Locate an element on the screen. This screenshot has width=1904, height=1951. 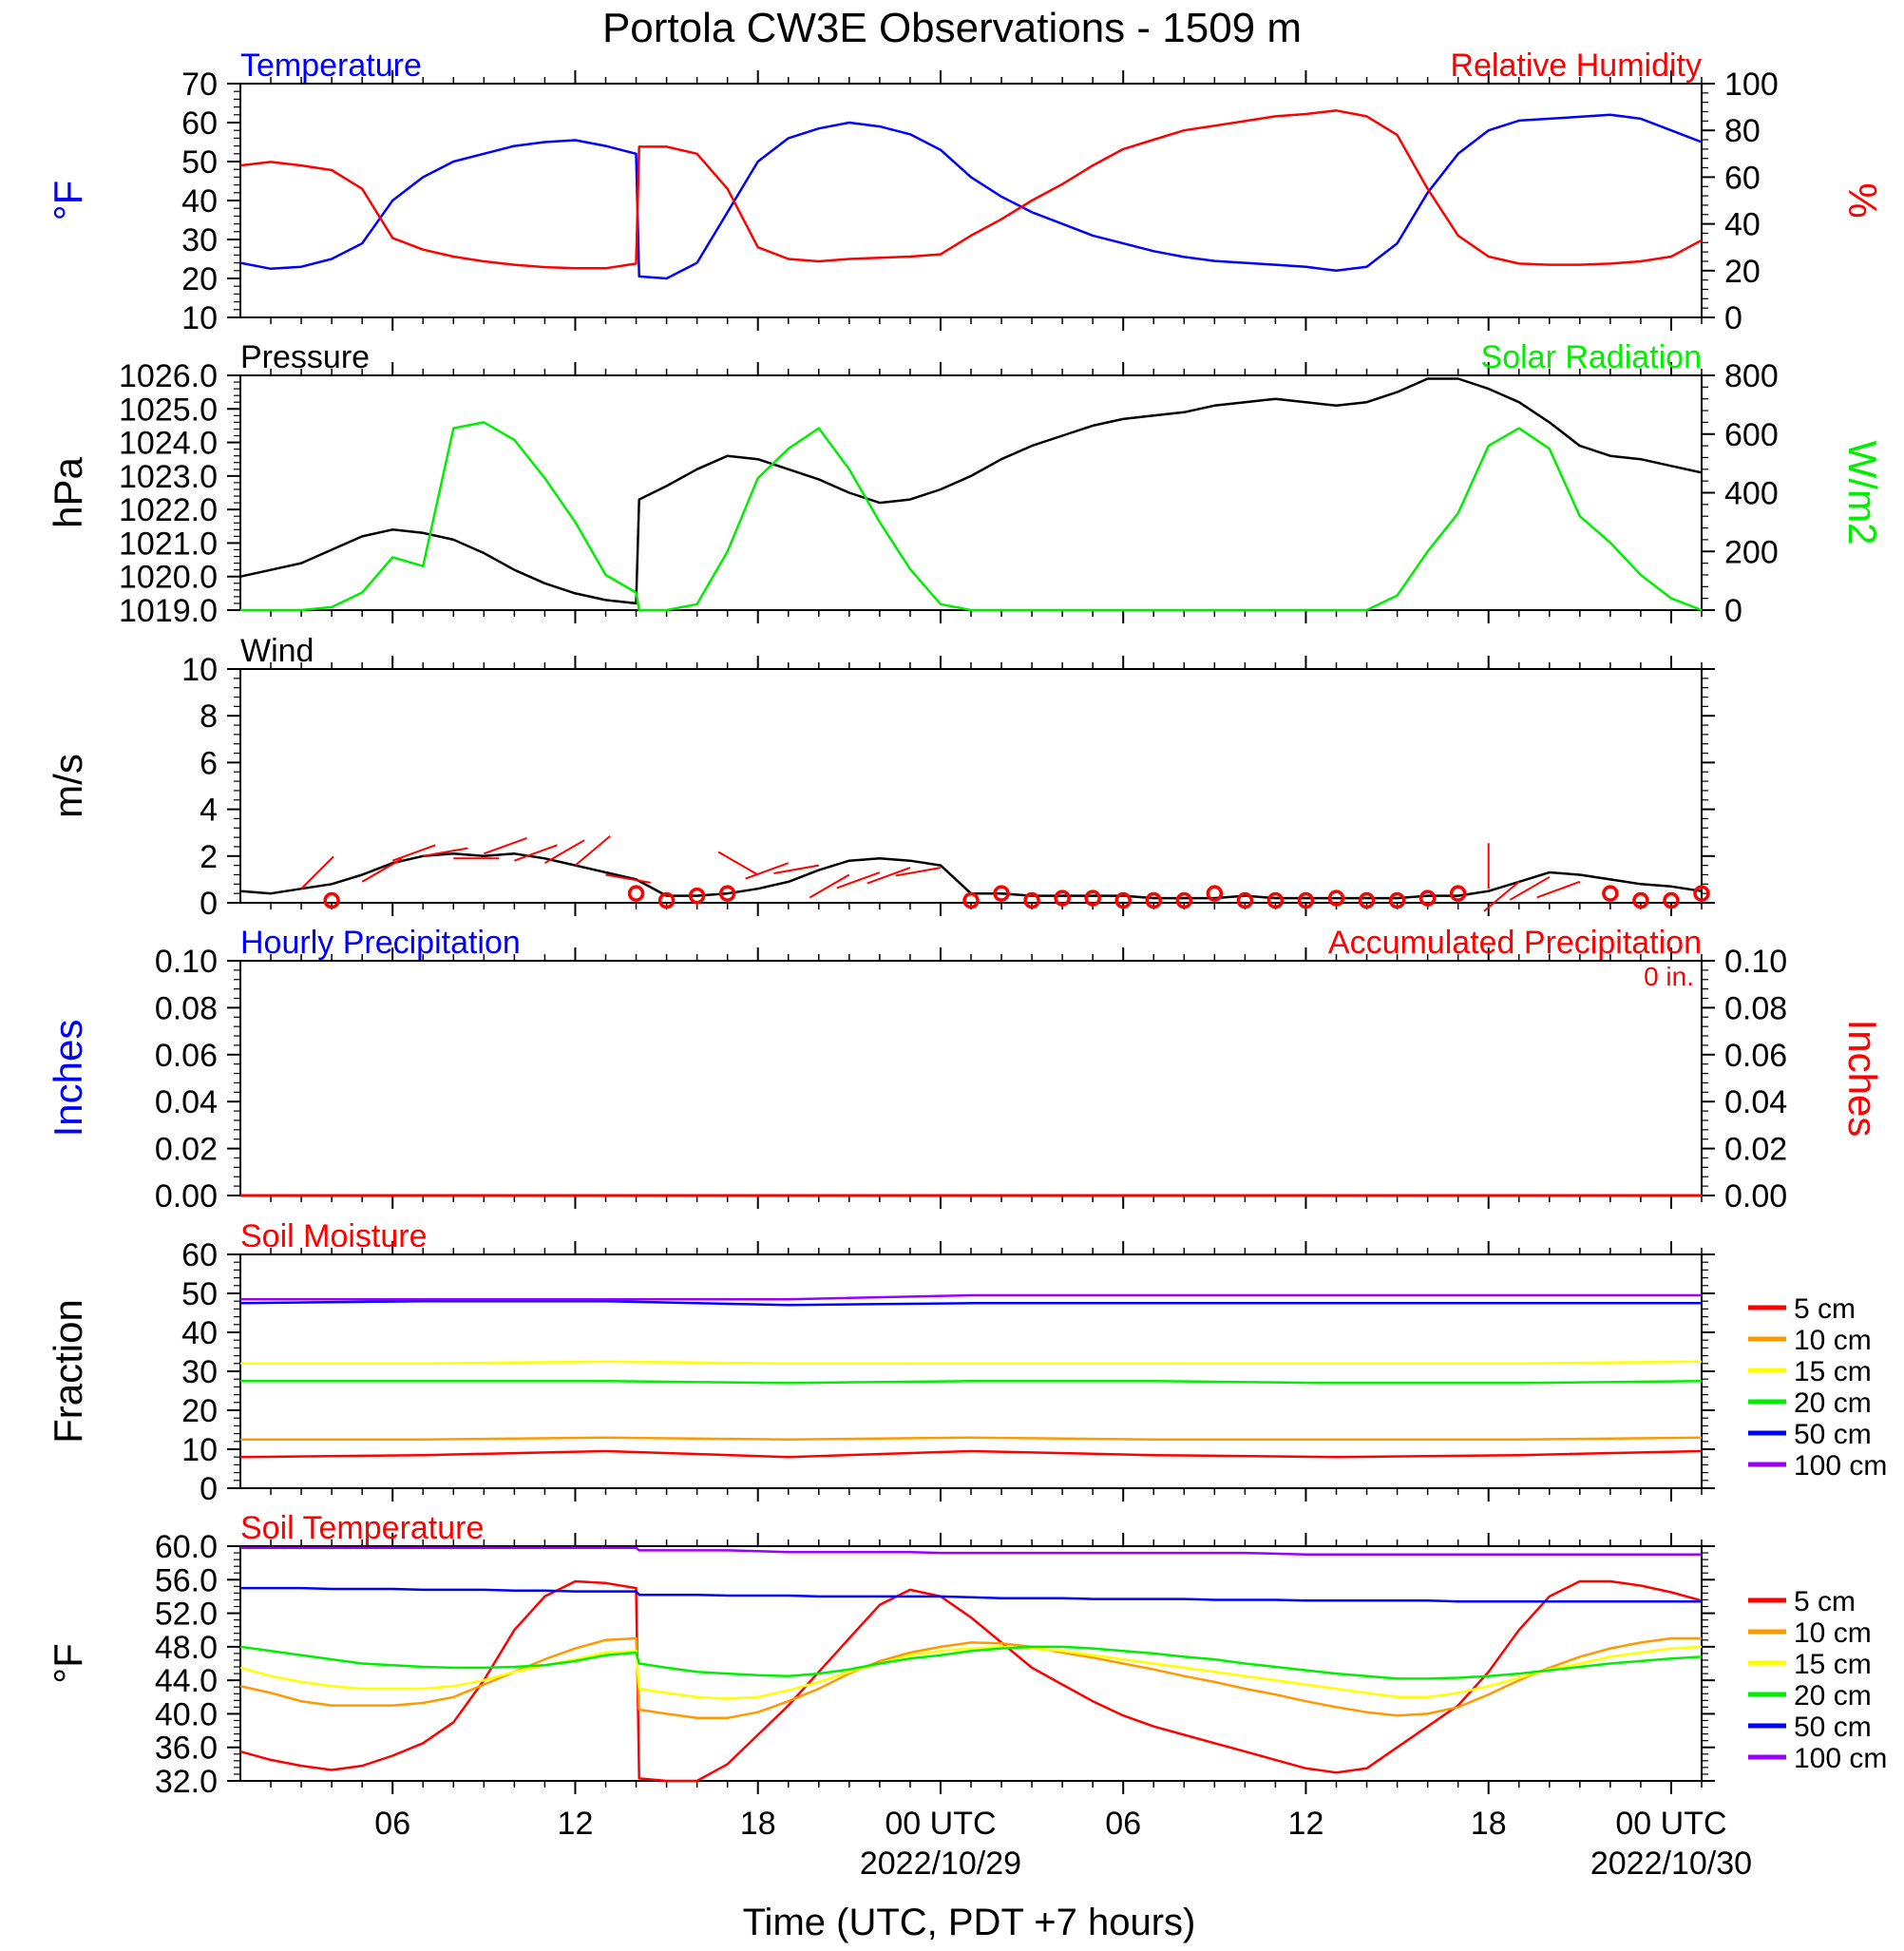
y-right-tick-label: 0.04 is located at coordinates (1755, 1102).